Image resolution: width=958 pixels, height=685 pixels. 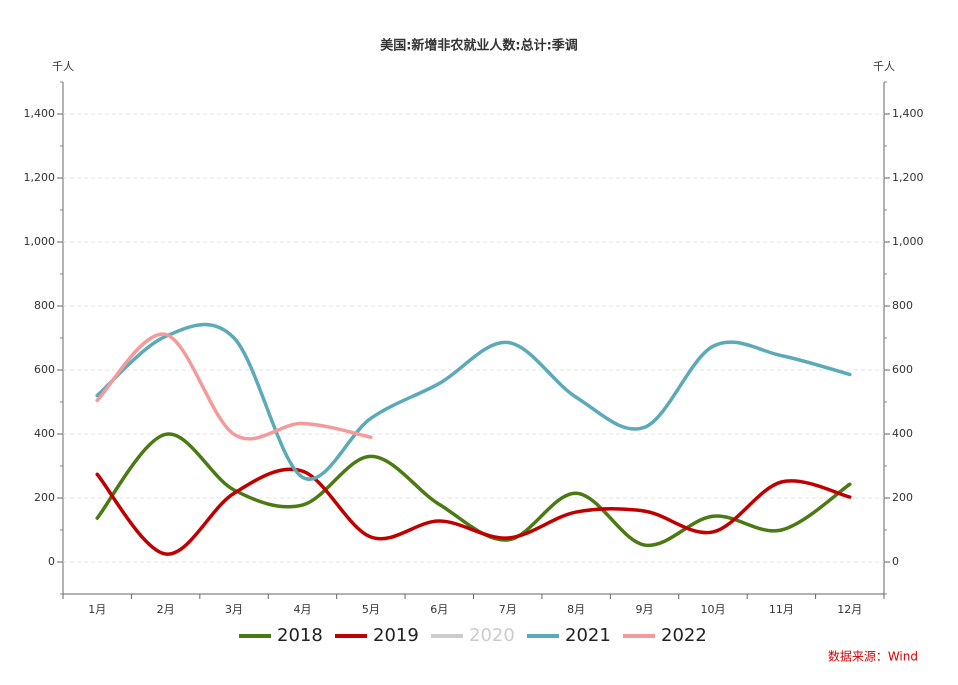 What do you see at coordinates (40, 241) in the screenshot?
I see `y-tick-label: 1,000` at bounding box center [40, 241].